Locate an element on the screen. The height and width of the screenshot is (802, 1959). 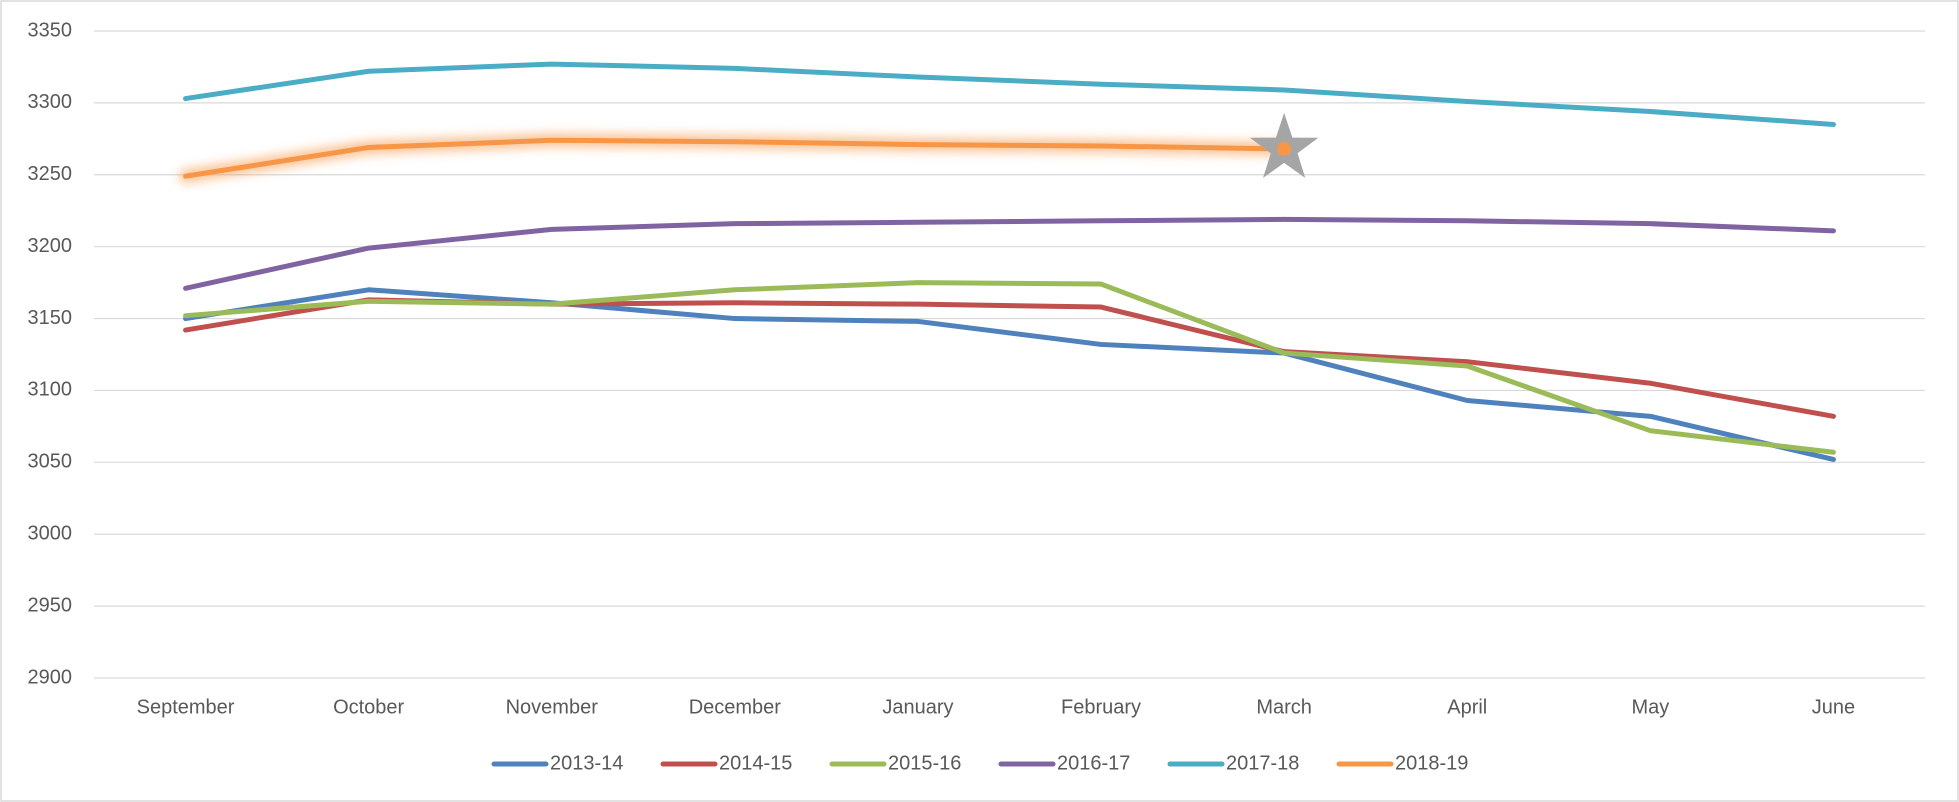
y-tick-label: 3300 is located at coordinates (50, 102).